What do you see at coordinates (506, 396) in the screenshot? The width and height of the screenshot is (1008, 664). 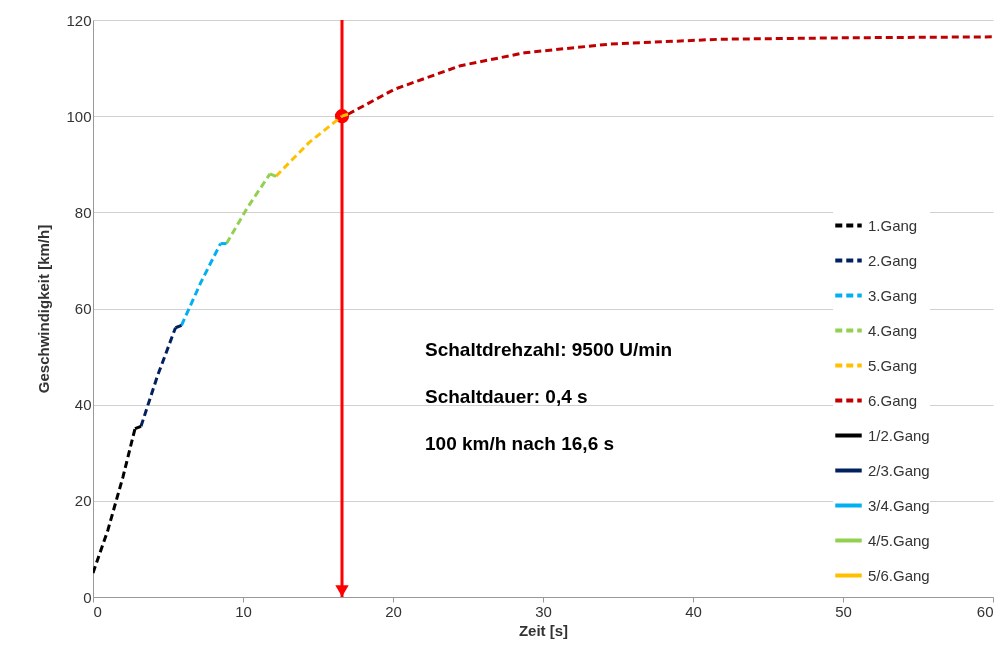 I see `annotation: Schaltdauer: 0,4 s` at bounding box center [506, 396].